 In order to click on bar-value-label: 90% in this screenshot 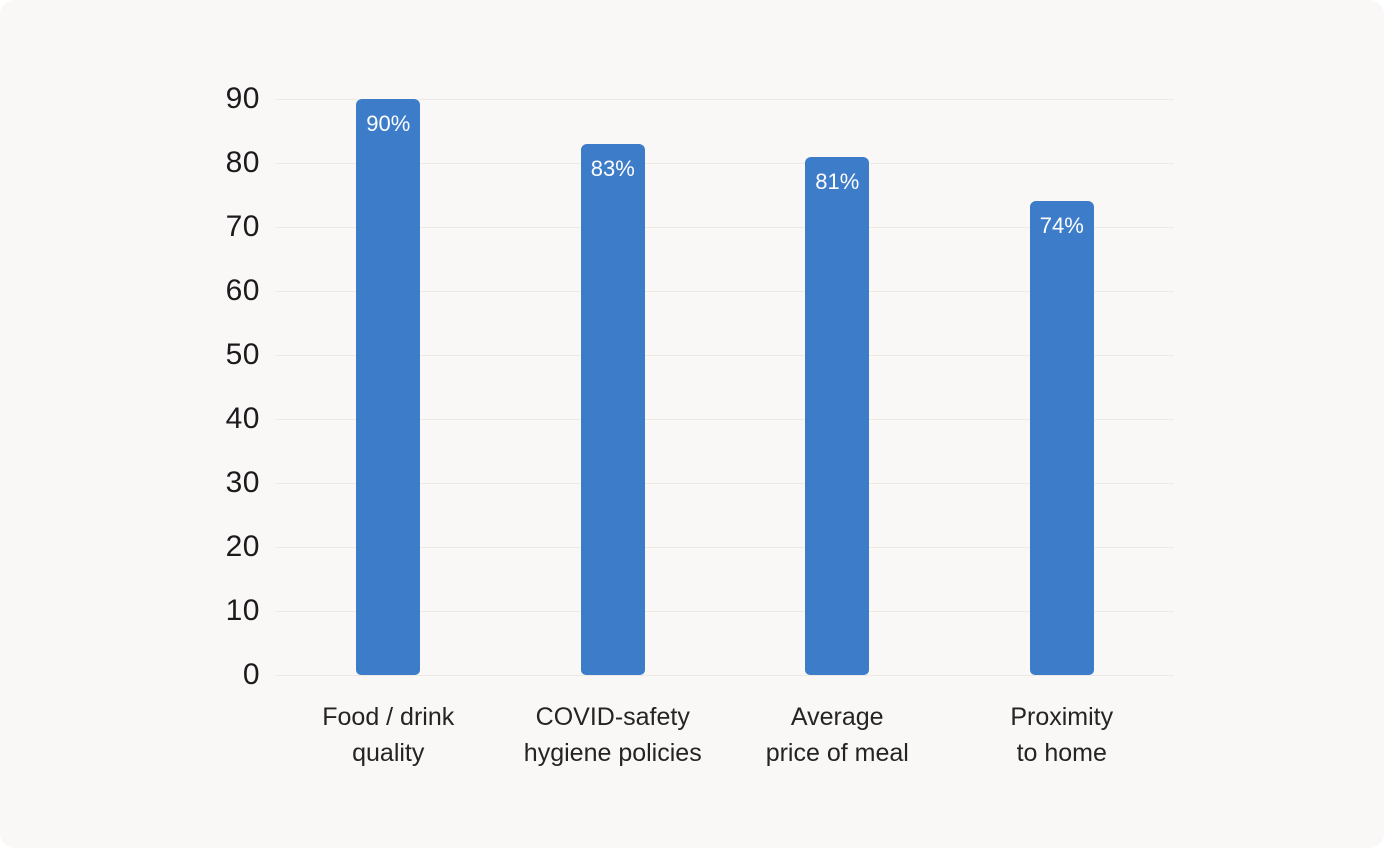, I will do `click(388, 123)`.